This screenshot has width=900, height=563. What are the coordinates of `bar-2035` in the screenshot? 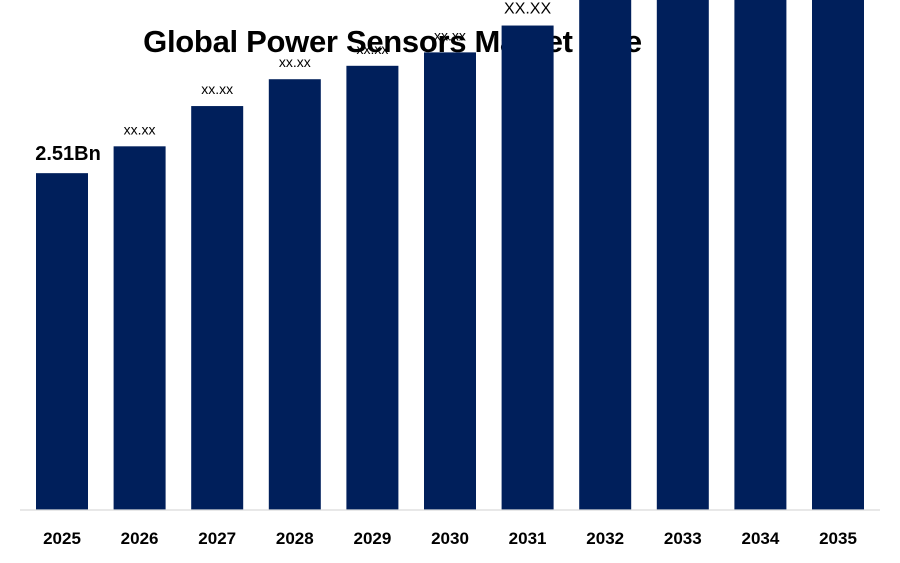 It's located at (838, 255).